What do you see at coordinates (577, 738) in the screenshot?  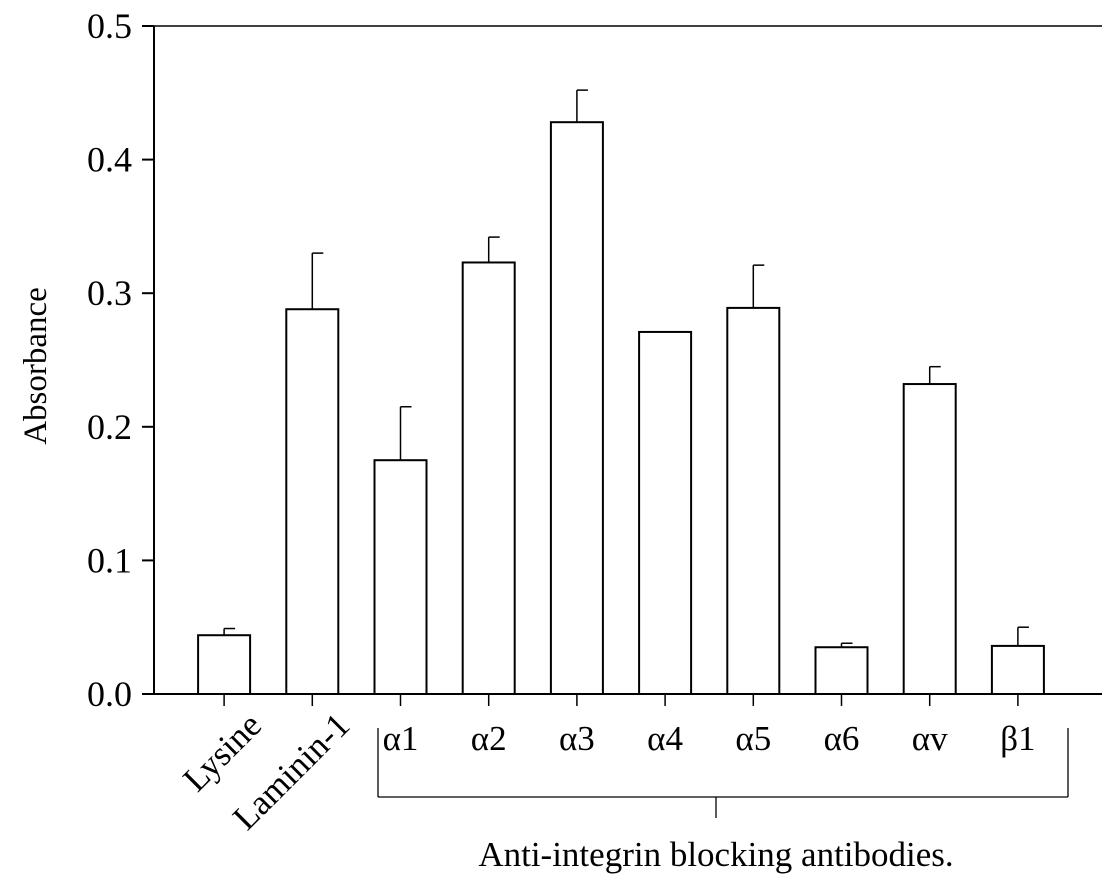 I see `x-tick-label: α3` at bounding box center [577, 738].